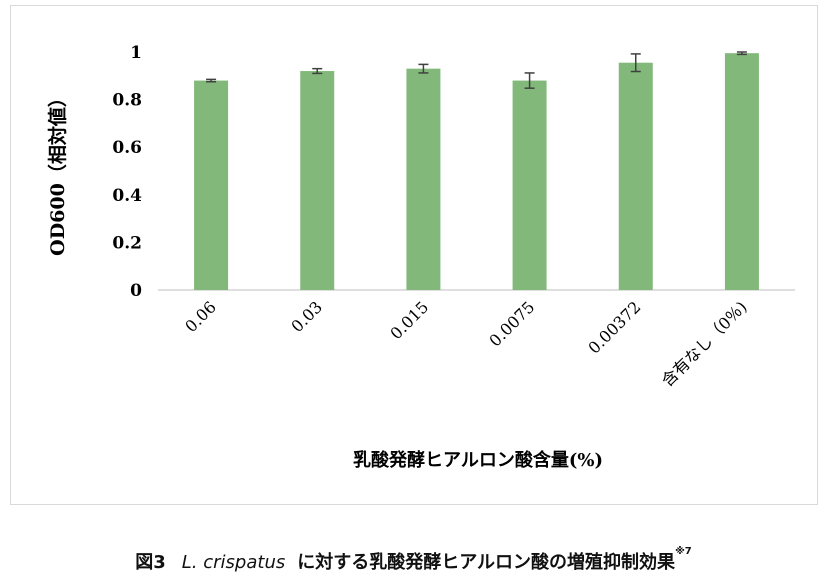  What do you see at coordinates (127, 243) in the screenshot?
I see `y-tick-label: 0.2` at bounding box center [127, 243].